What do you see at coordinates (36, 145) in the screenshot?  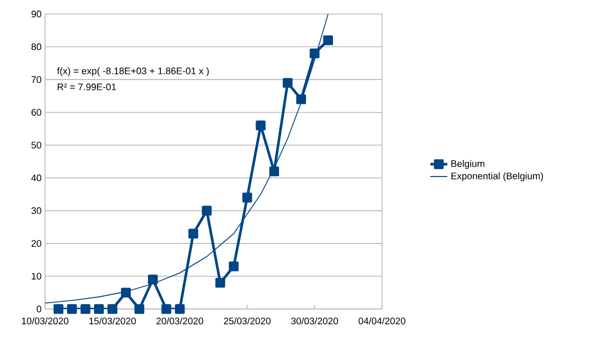 I see `y-tick-label: 50` at bounding box center [36, 145].